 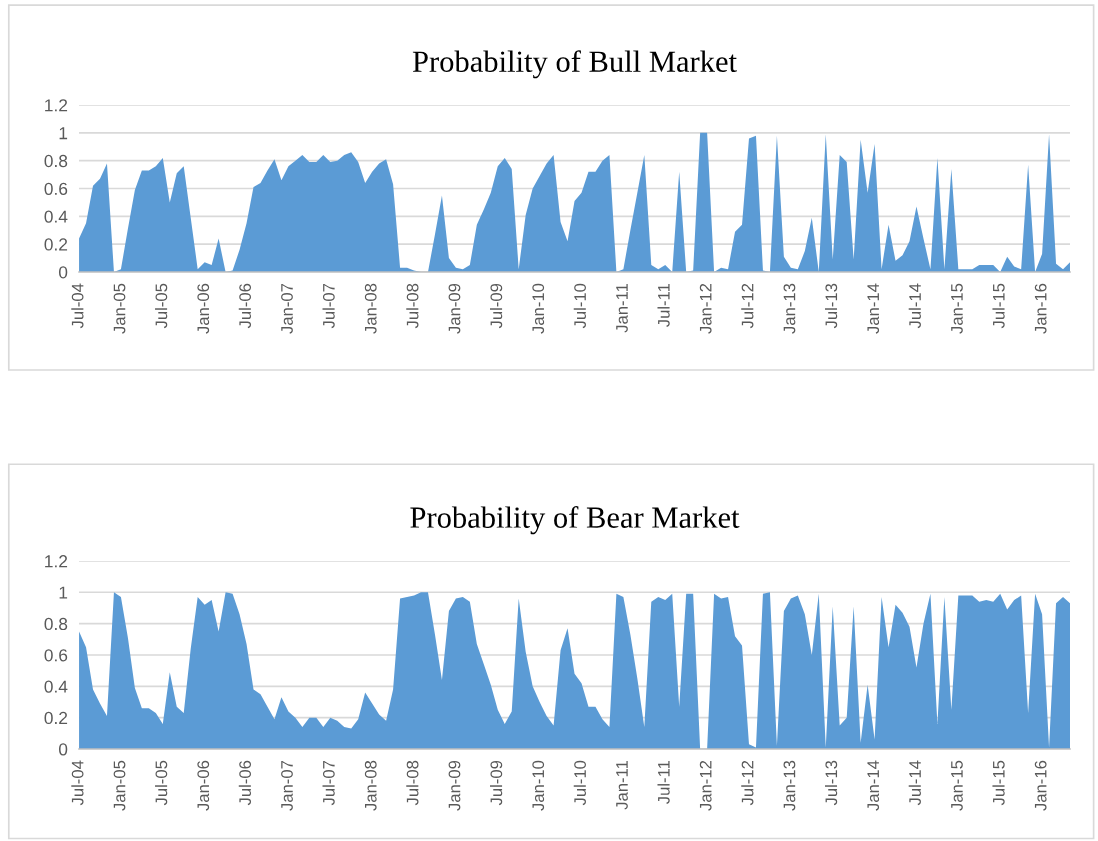 What do you see at coordinates (575, 520) in the screenshot?
I see `chart-title: Probability of Bear Market` at bounding box center [575, 520].